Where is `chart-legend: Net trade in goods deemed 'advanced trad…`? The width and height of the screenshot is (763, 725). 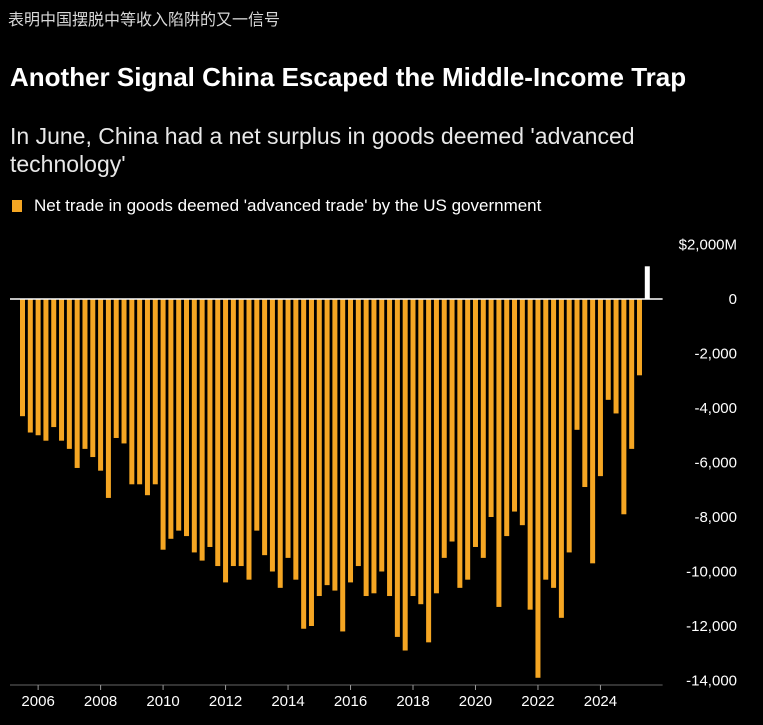
chart-legend: Net trade in goods deemed 'advanced trad… is located at coordinates (276, 206).